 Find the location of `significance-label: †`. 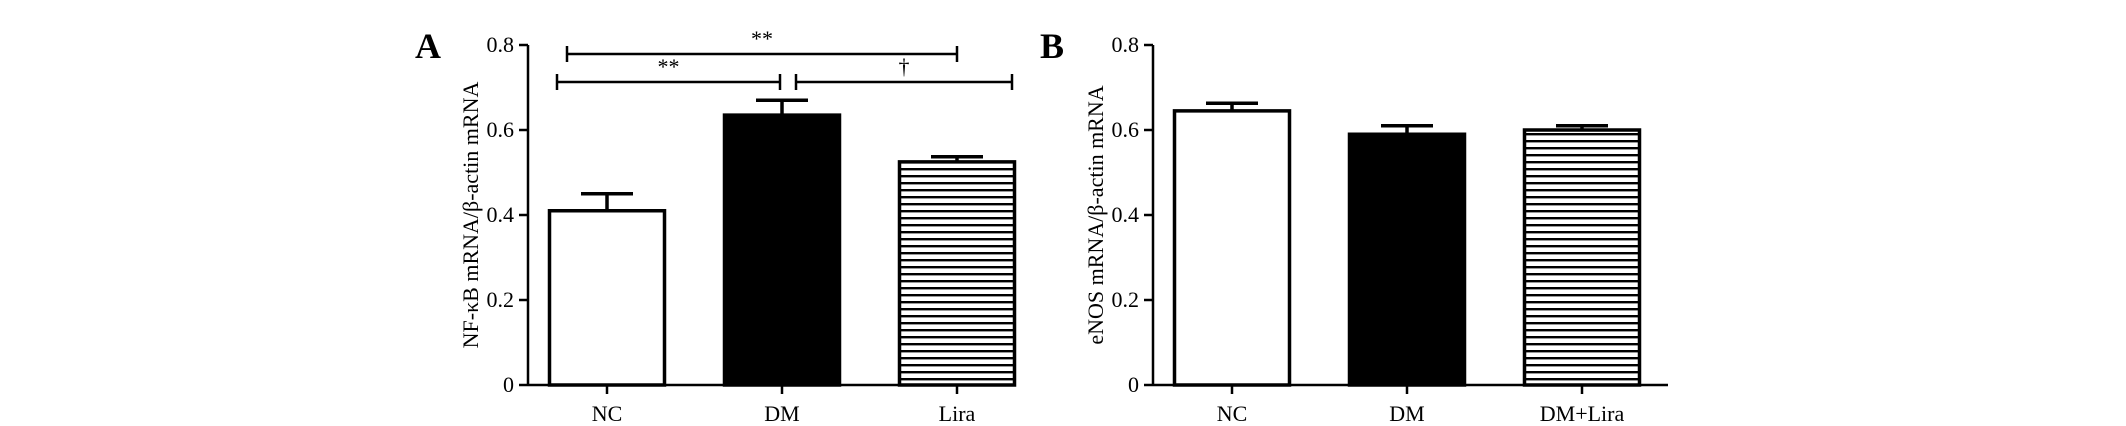

significance-label: † is located at coordinates (904, 66).